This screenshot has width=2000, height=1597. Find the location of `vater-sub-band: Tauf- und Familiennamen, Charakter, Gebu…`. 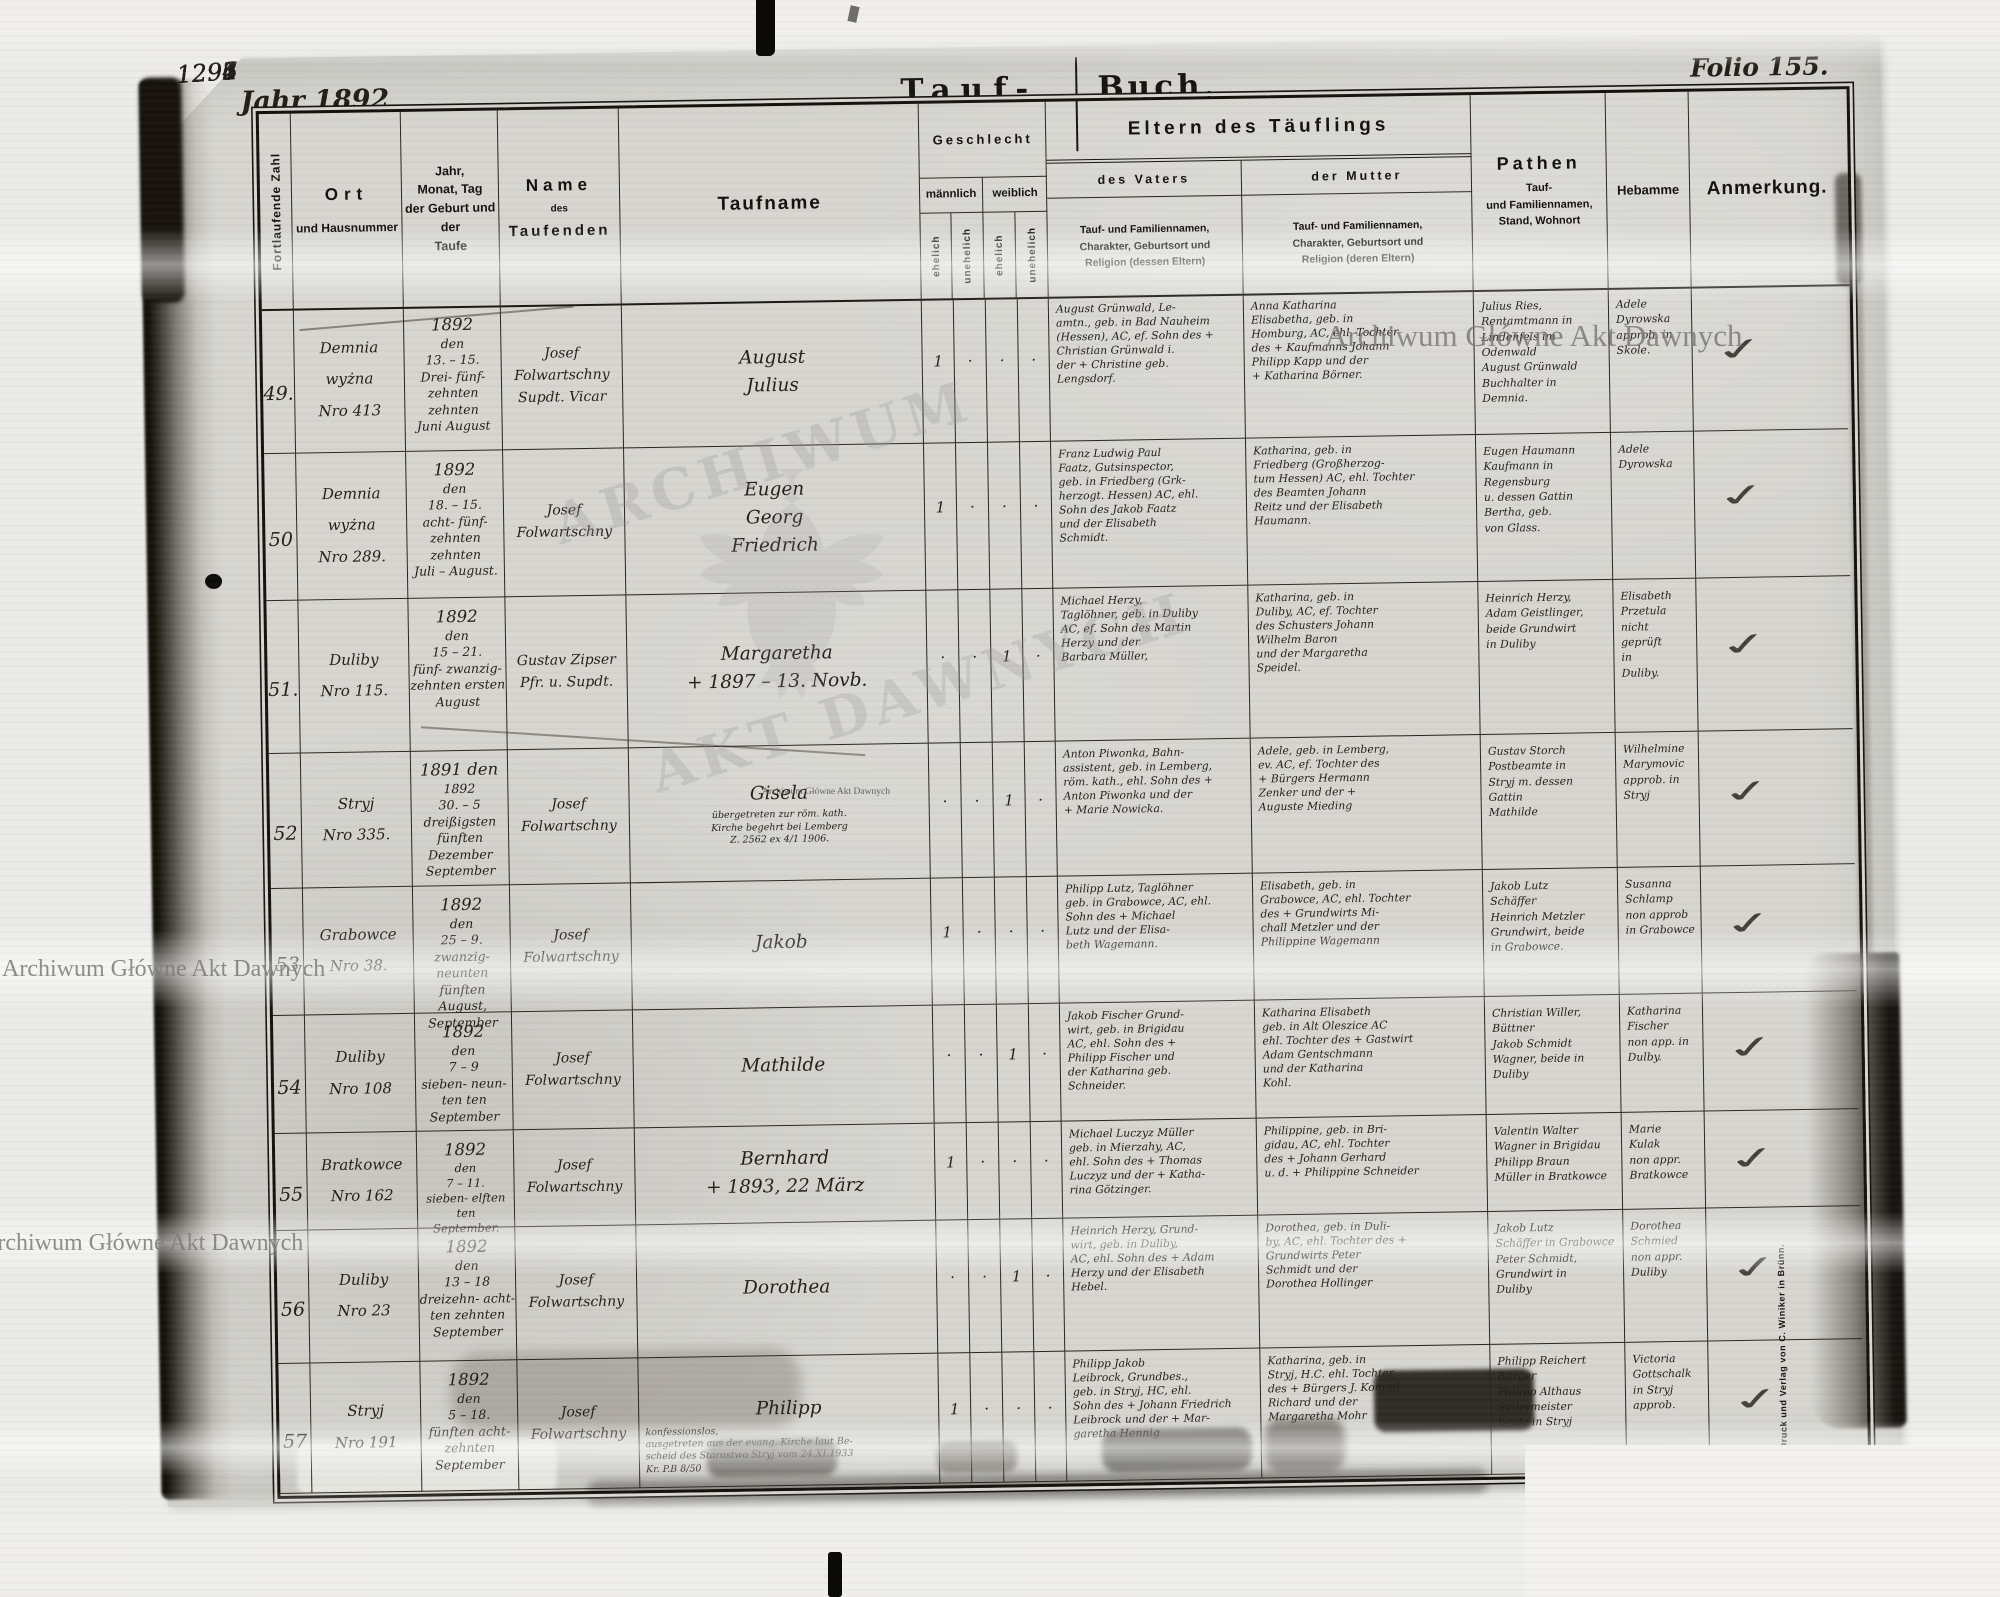

vater-sub-band: Tauf- und Familiennamen, Charakter, Gebu… is located at coordinates (1145, 246).